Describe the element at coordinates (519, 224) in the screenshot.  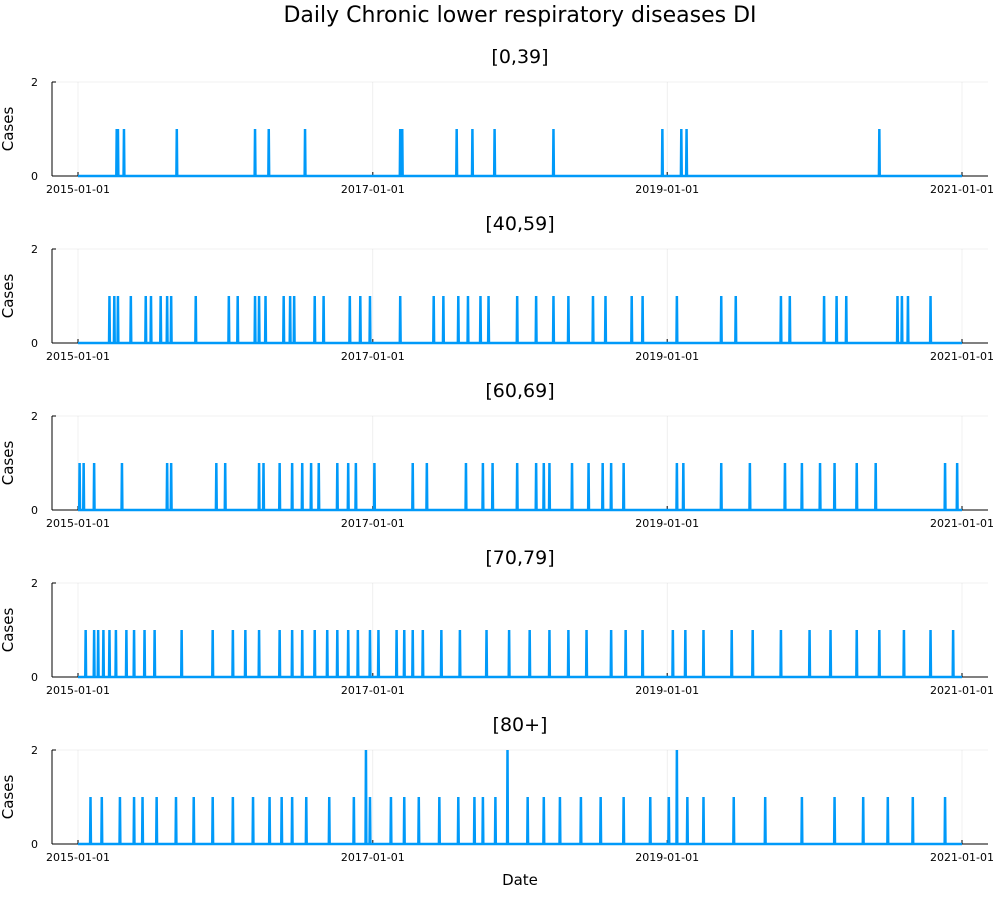
I see `panel-title: [40,59]` at that location.